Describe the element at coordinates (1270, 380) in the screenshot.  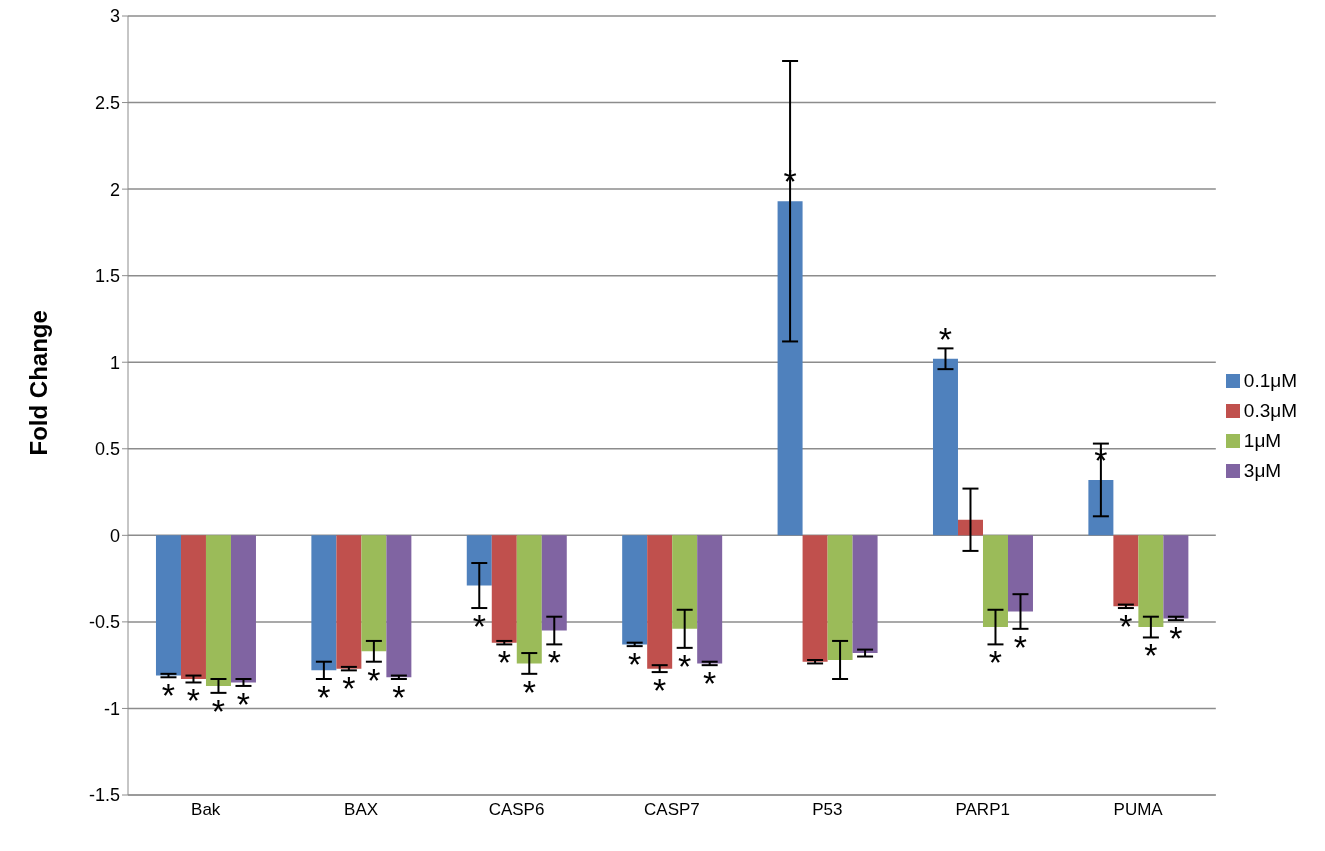
I see `legend-label: 0.1μM` at that location.